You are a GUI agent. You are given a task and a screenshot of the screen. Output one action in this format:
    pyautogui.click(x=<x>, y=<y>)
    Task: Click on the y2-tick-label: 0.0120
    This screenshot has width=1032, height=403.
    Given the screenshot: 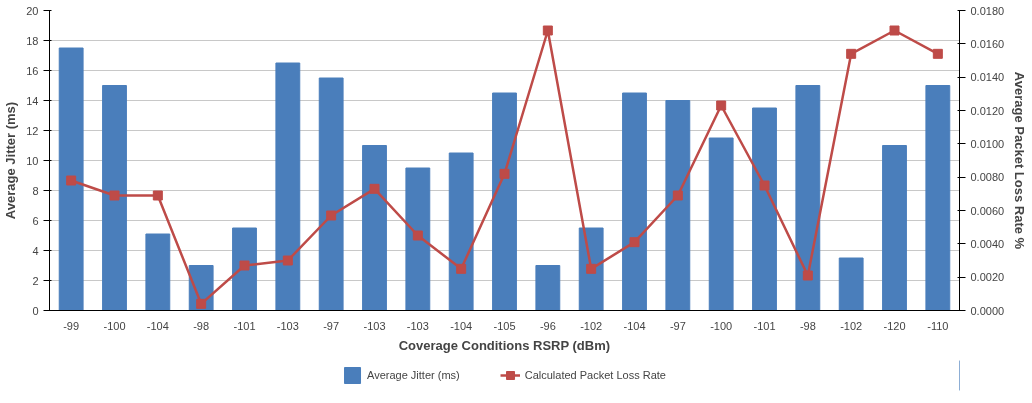 What is the action you would take?
    pyautogui.click(x=987, y=110)
    